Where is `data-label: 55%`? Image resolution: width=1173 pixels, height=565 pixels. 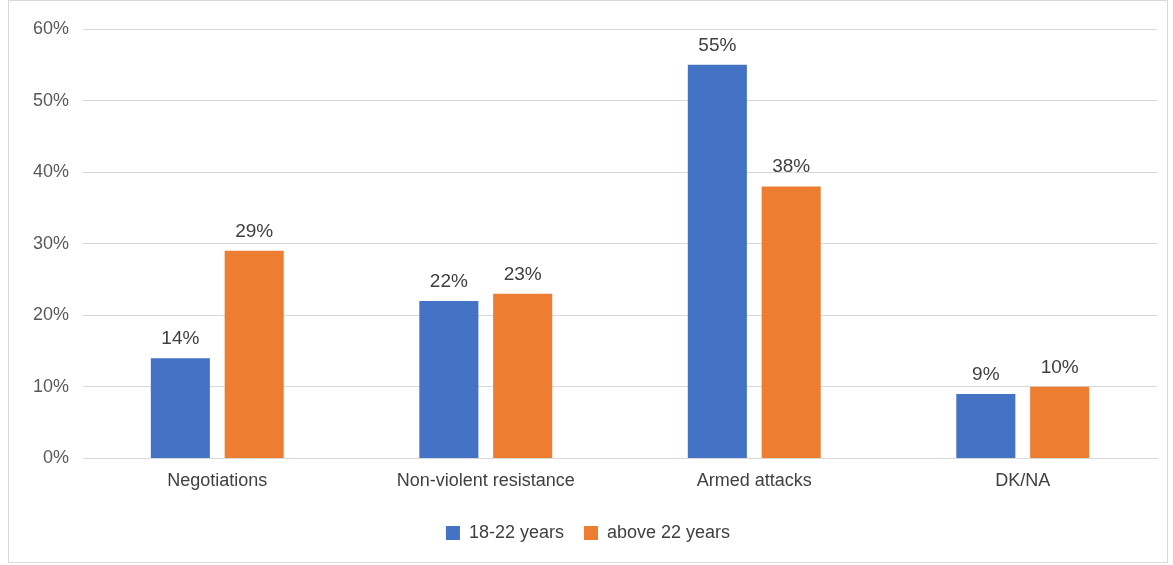
data-label: 55% is located at coordinates (717, 44).